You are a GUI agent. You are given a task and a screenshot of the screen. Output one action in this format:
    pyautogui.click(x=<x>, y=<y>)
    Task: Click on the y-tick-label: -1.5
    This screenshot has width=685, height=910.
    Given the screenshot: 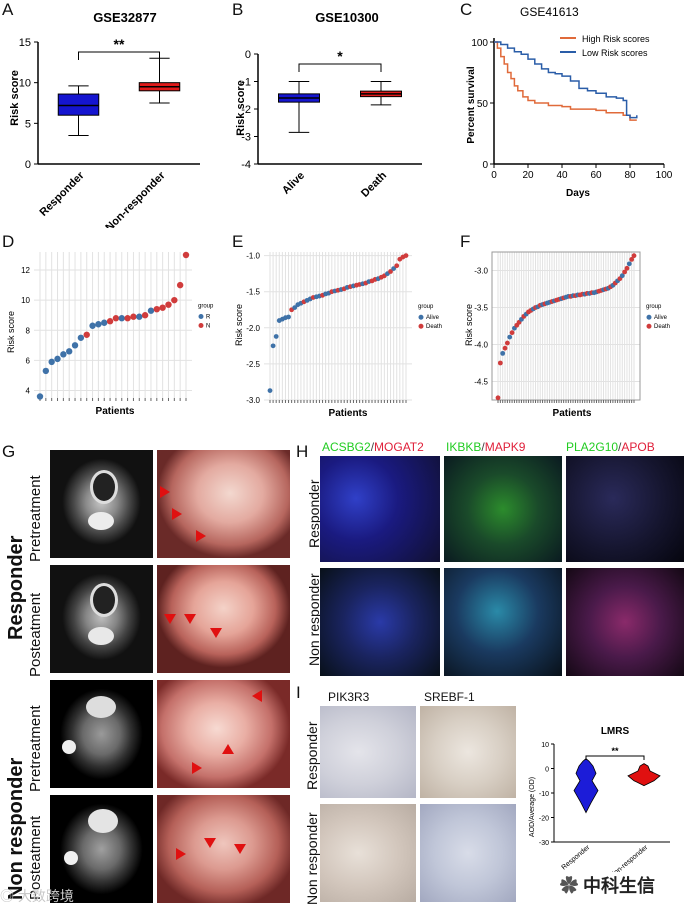 What is the action you would take?
    pyautogui.click(x=253, y=292)
    